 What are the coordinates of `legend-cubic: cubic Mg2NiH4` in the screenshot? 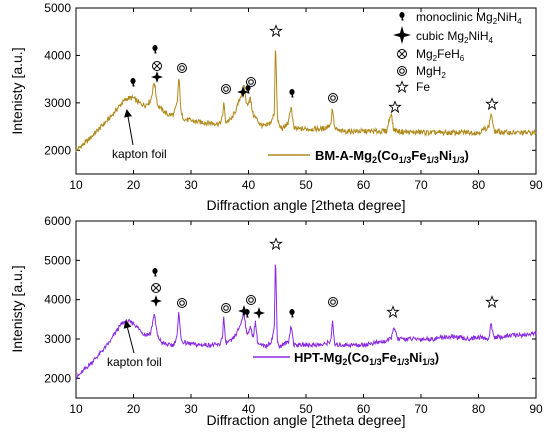 It's located at (443, 35).